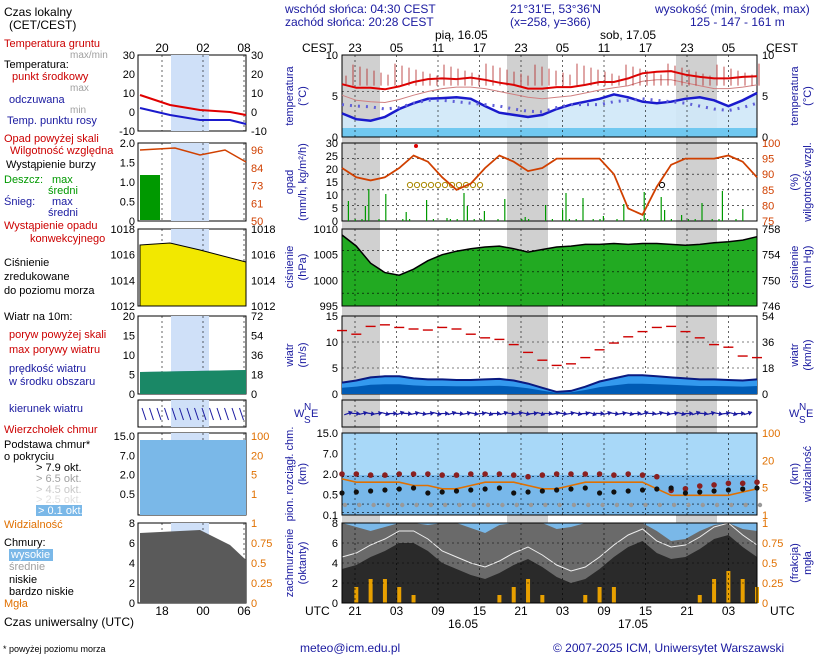 The image size is (820, 660). I want to click on cloud-top-dot, so click(699, 486).